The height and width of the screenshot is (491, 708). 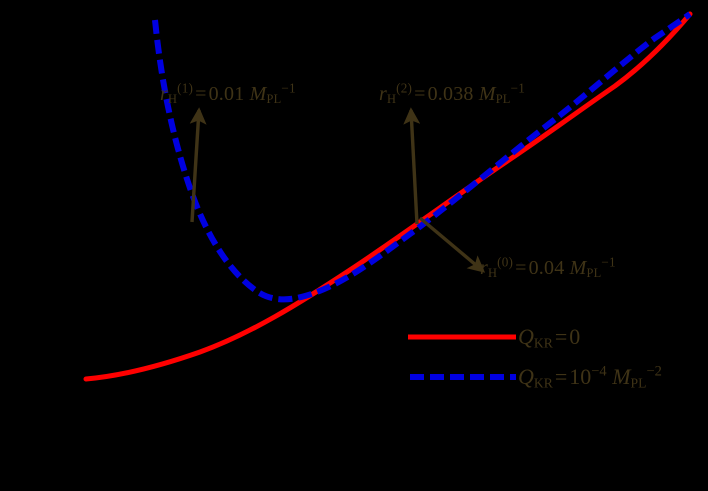 I want to click on annotation-r2-unit-symbol: M, so click(x=487, y=94).